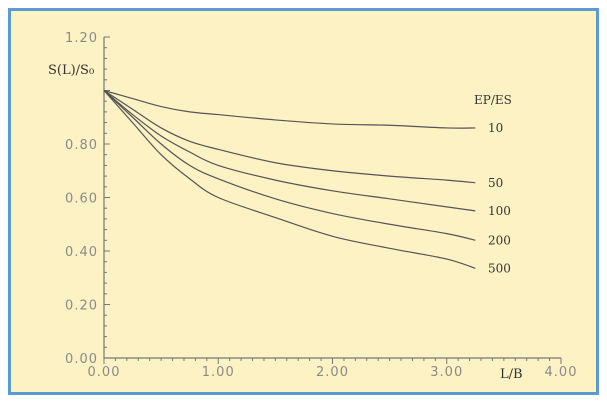 Image resolution: width=607 pixels, height=403 pixels. What do you see at coordinates (71, 70) in the screenshot?
I see `y-axis-title: S(L)/S₀` at bounding box center [71, 70].